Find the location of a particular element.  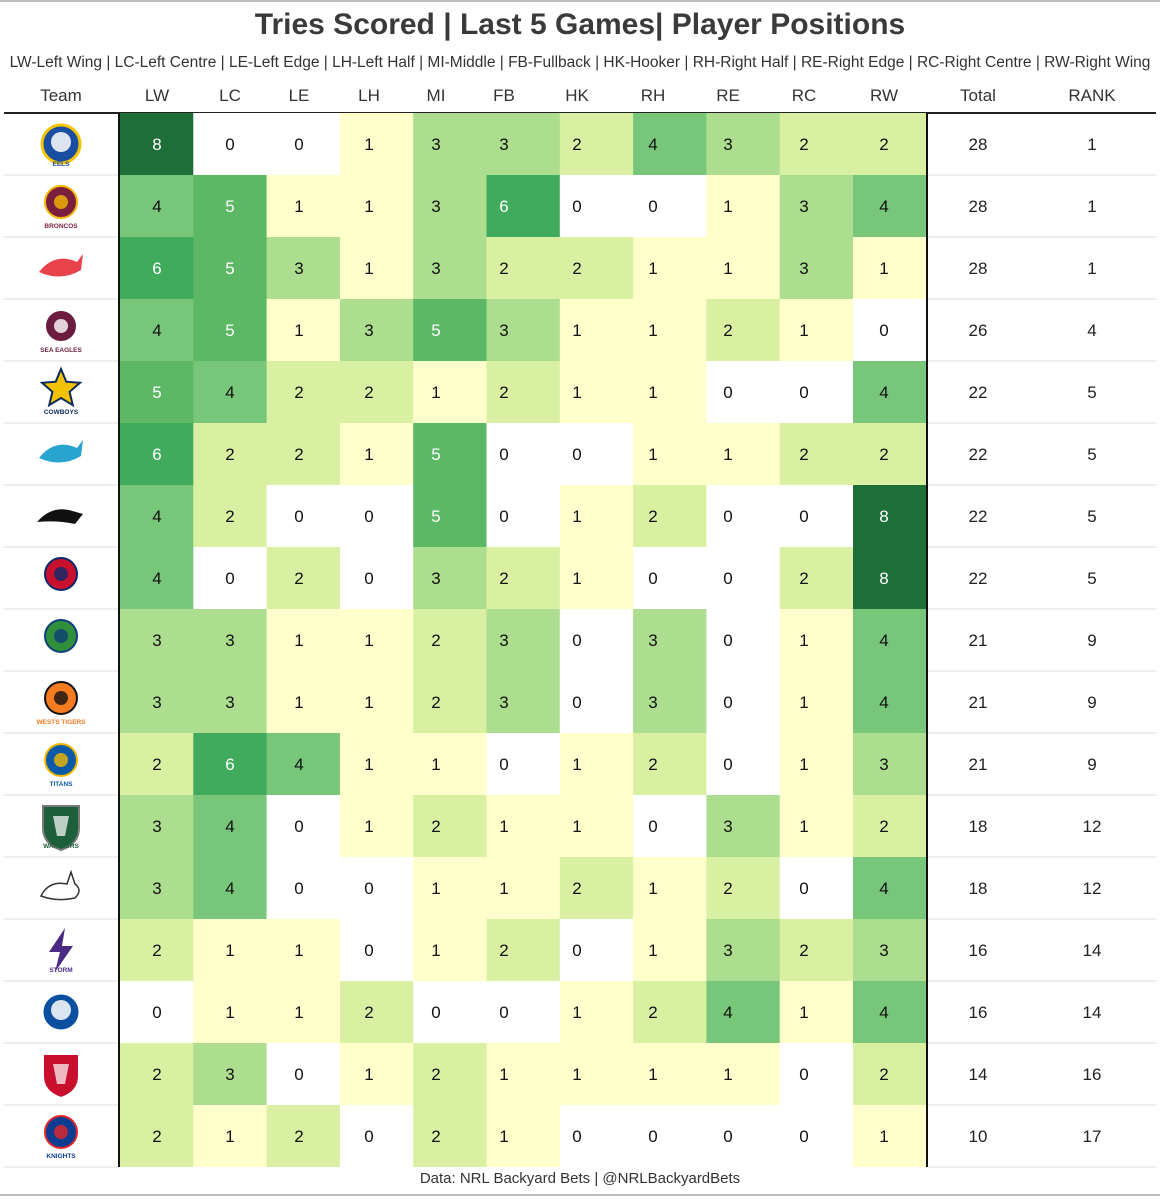

column-header-rw: RW is located at coordinates (884, 95).